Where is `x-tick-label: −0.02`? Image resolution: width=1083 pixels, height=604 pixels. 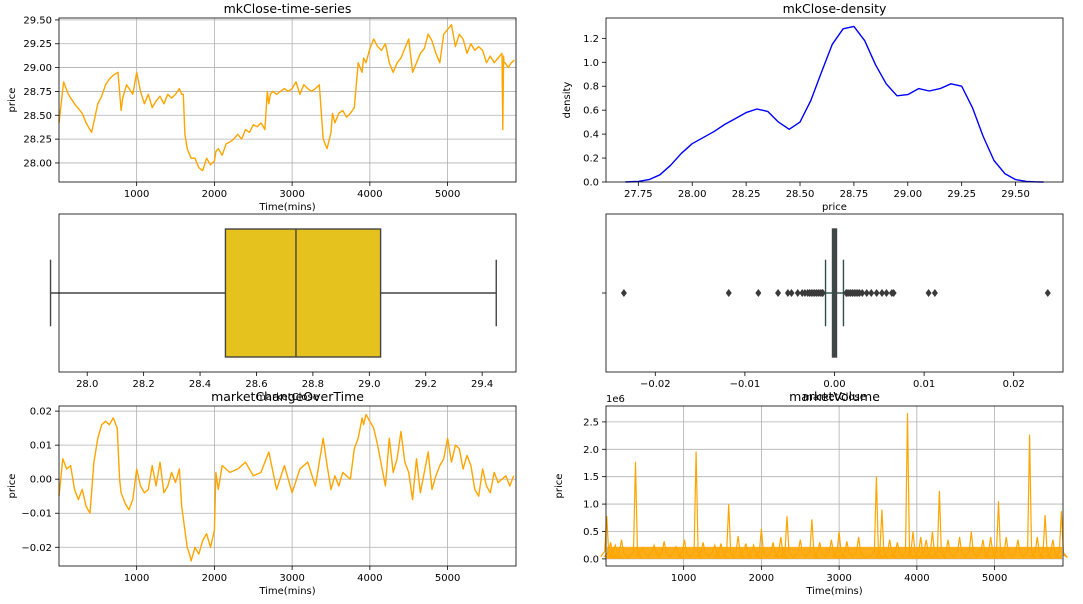
x-tick-label: −0.02 is located at coordinates (655, 384).